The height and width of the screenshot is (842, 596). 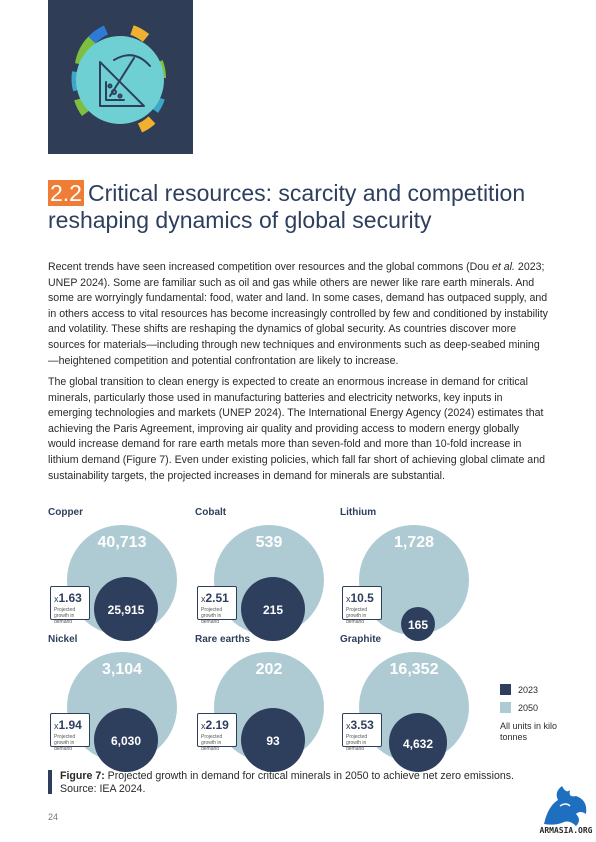 I want to click on value-2050-graphite: 16,352, so click(x=414, y=669).